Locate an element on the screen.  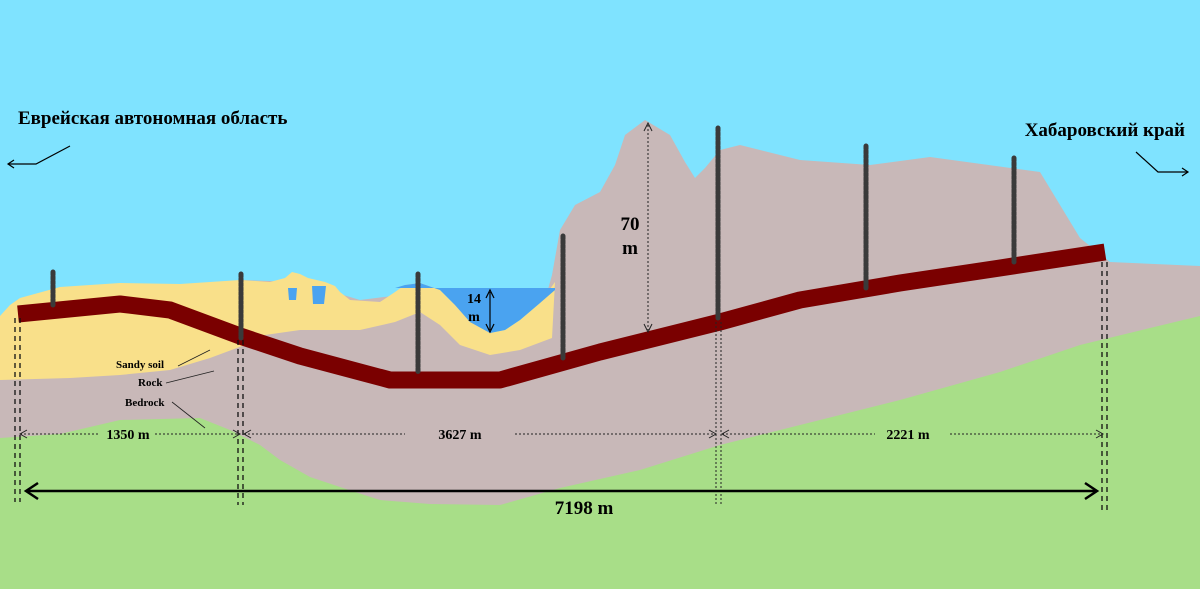
sandy-soil-label: Sandy soil is located at coordinates (140, 365).